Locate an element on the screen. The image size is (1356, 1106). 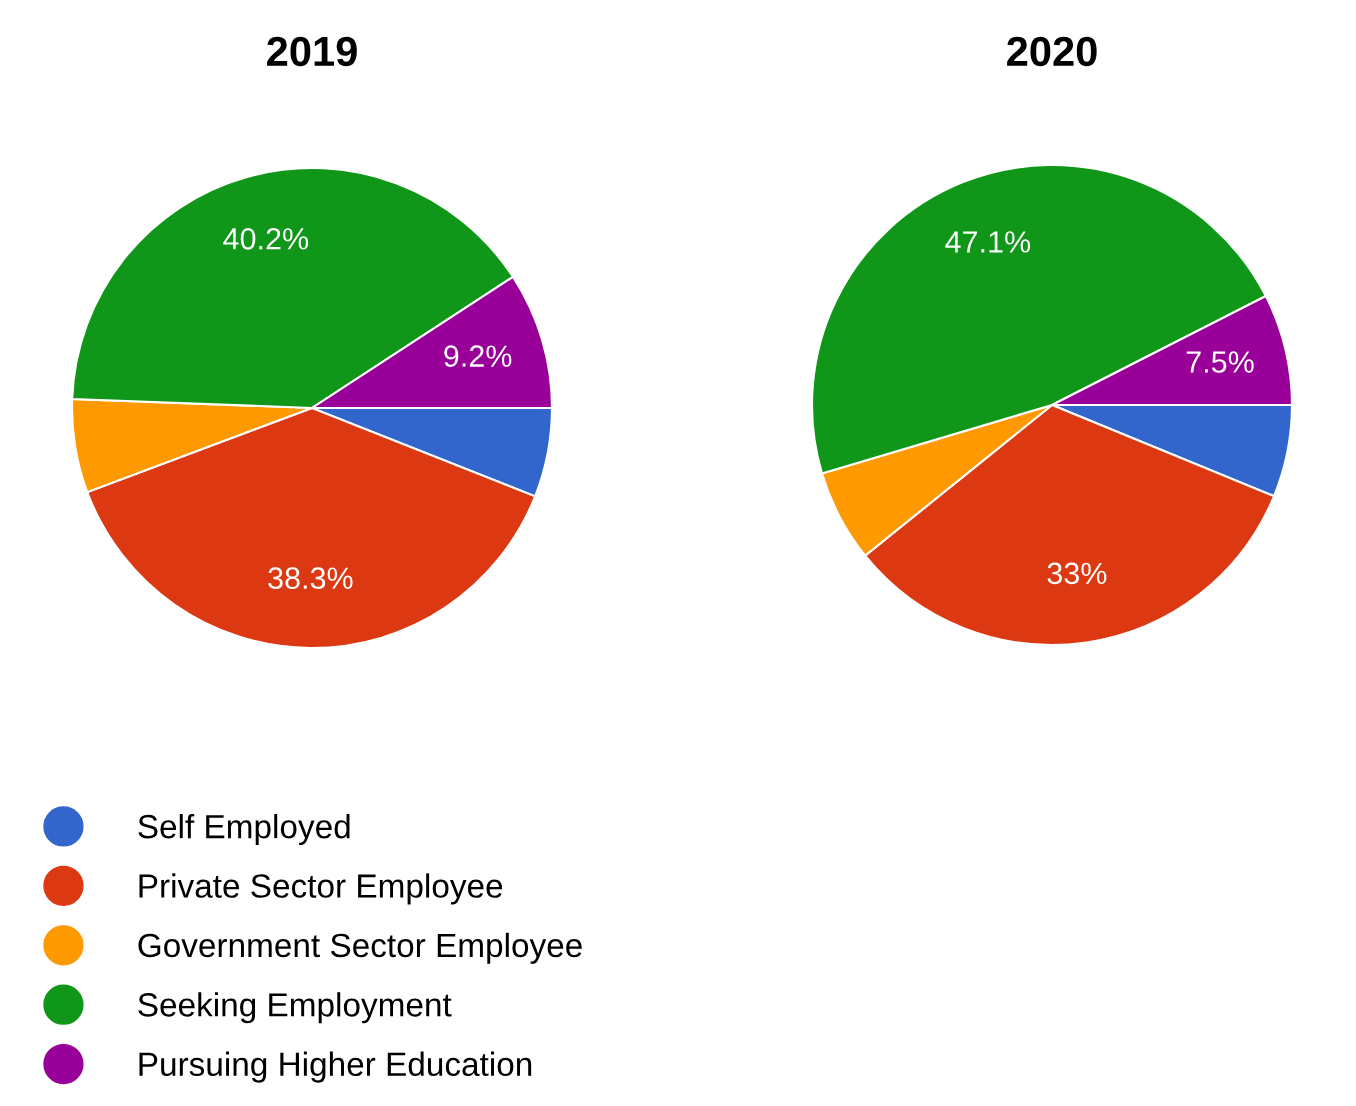
chart-title: 2019 is located at coordinates (312, 51).